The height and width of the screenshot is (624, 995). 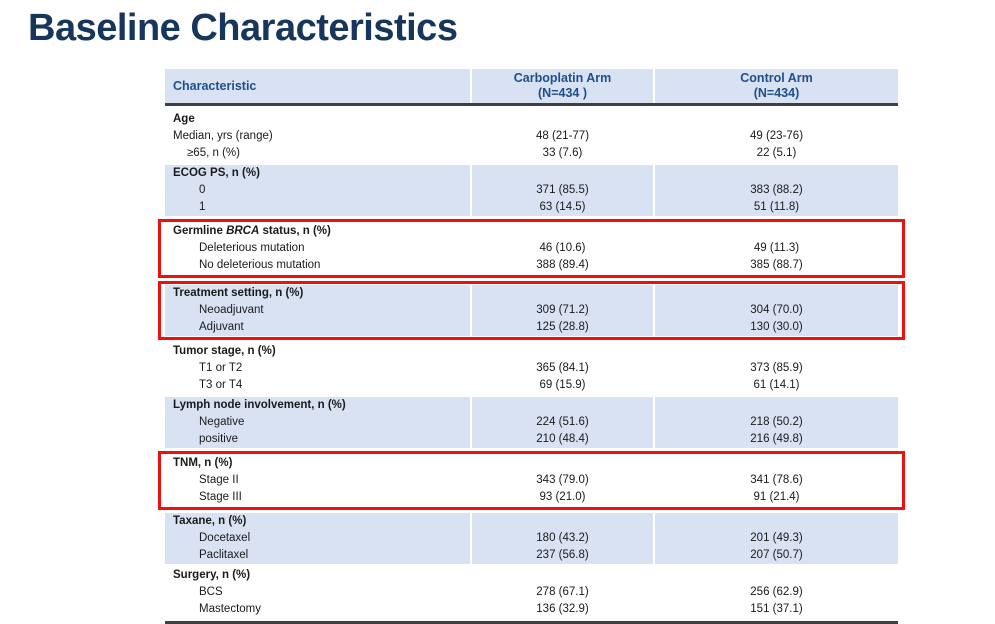 What do you see at coordinates (317, 521) in the screenshot?
I see `section-label: Taxane, n (%)` at bounding box center [317, 521].